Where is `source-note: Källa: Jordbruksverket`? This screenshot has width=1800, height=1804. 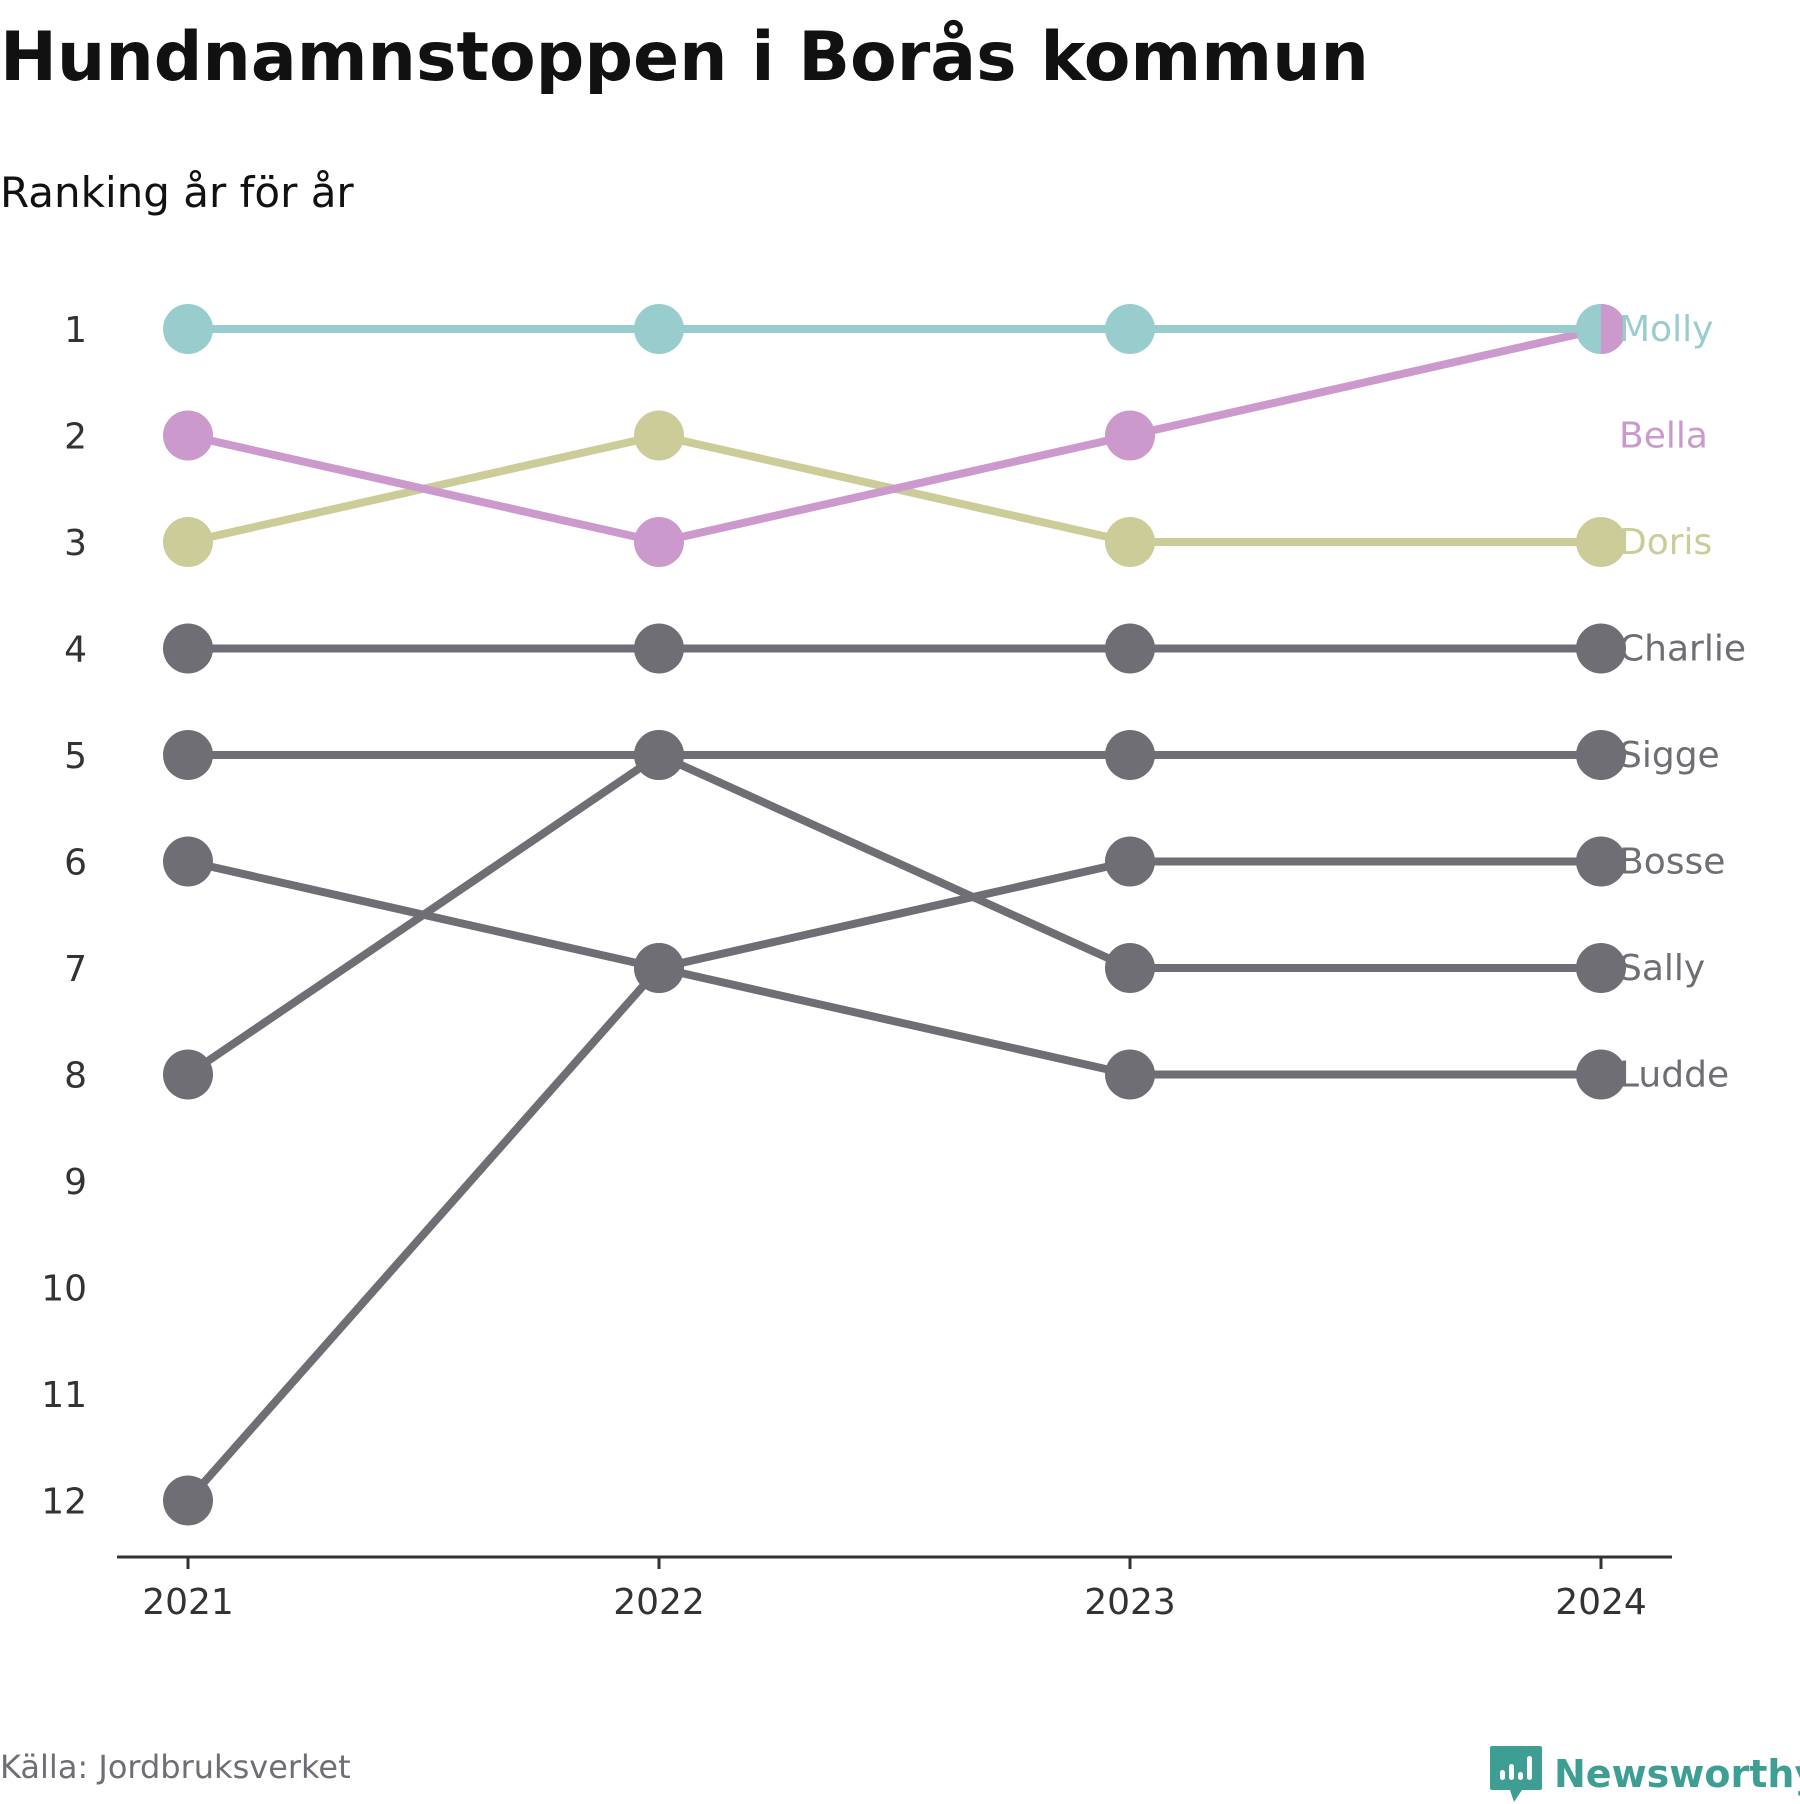 source-note: Källa: Jordbruksverket is located at coordinates (175, 1767).